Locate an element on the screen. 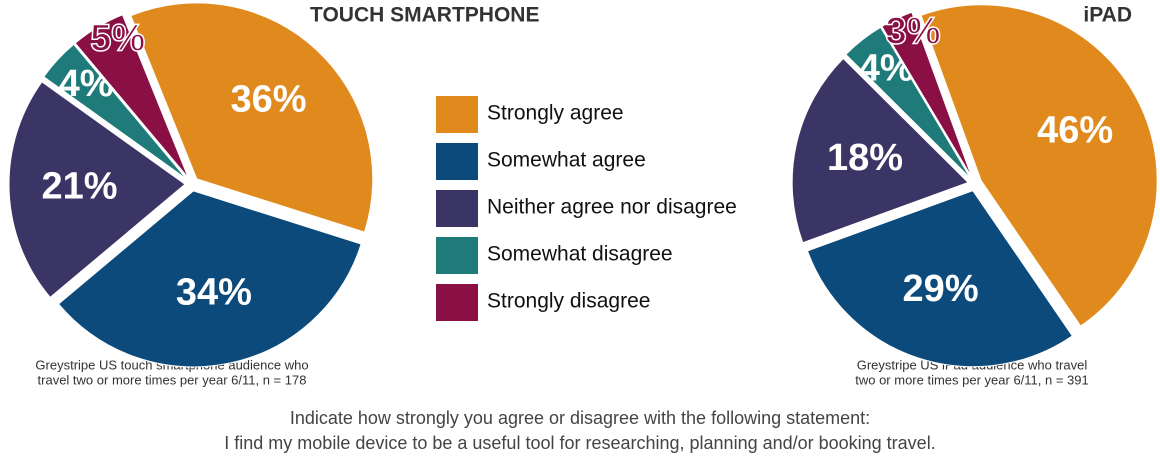 This screenshot has width=1160, height=458. data-label: 36% is located at coordinates (268, 99).